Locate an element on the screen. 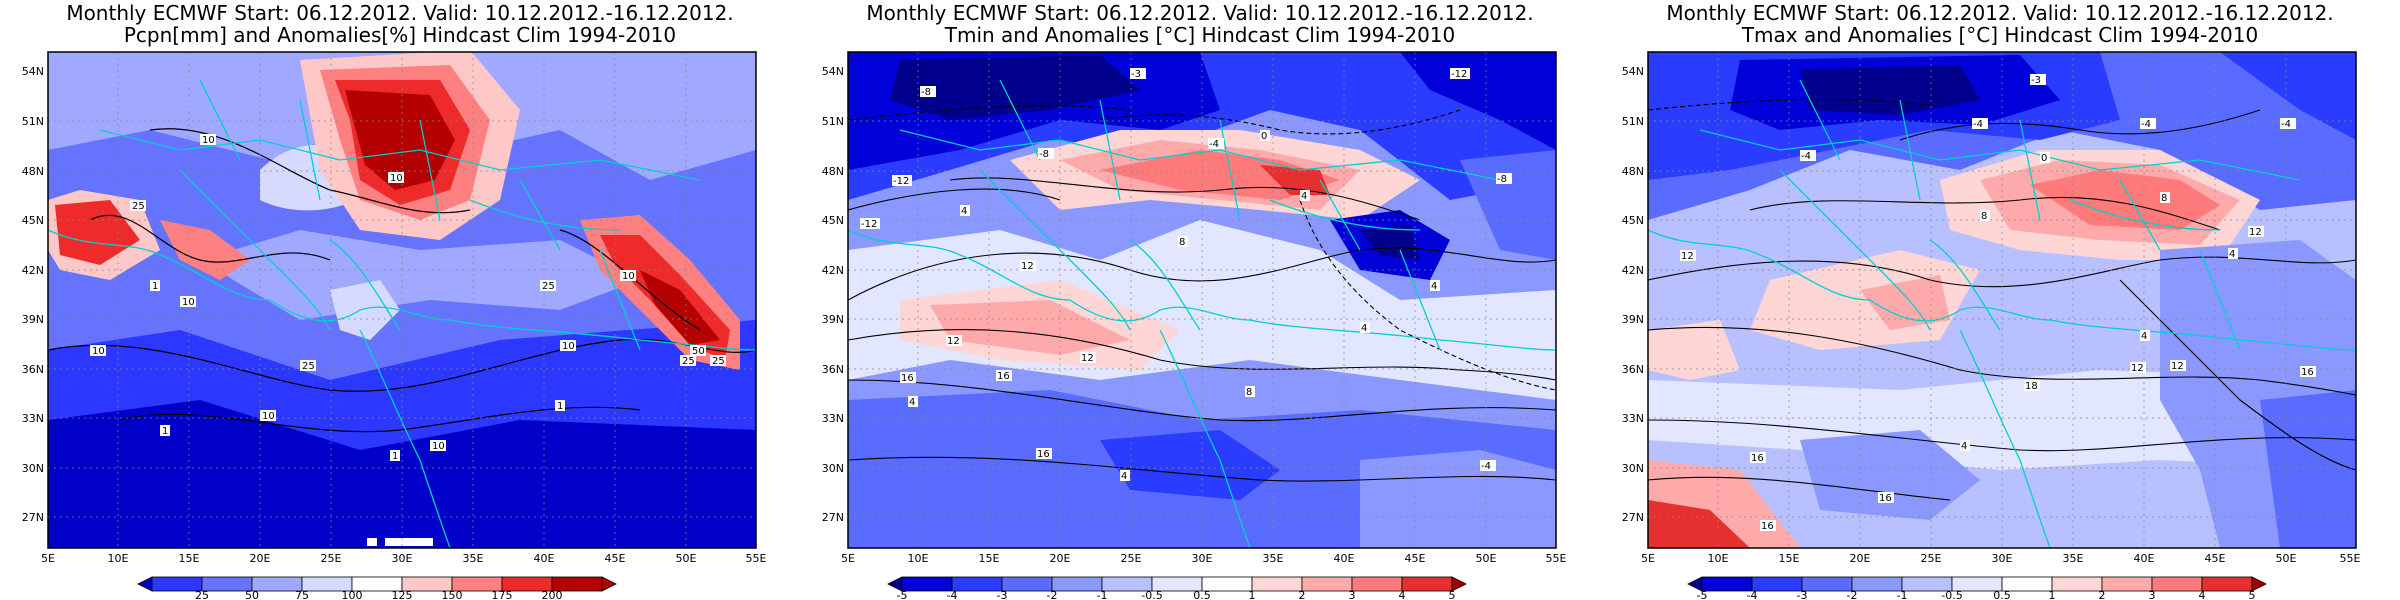  contour-label: 50 is located at coordinates (698, 351).